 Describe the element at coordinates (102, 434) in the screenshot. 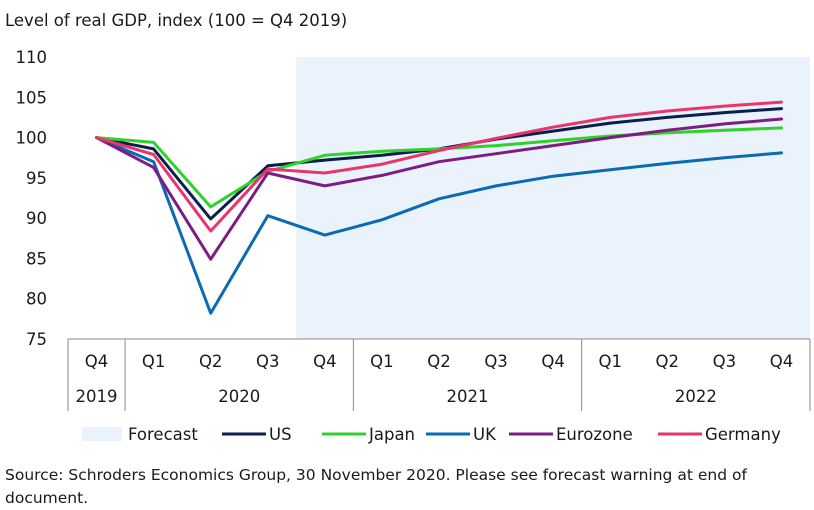

I see `legend-swatch-forecast` at that location.